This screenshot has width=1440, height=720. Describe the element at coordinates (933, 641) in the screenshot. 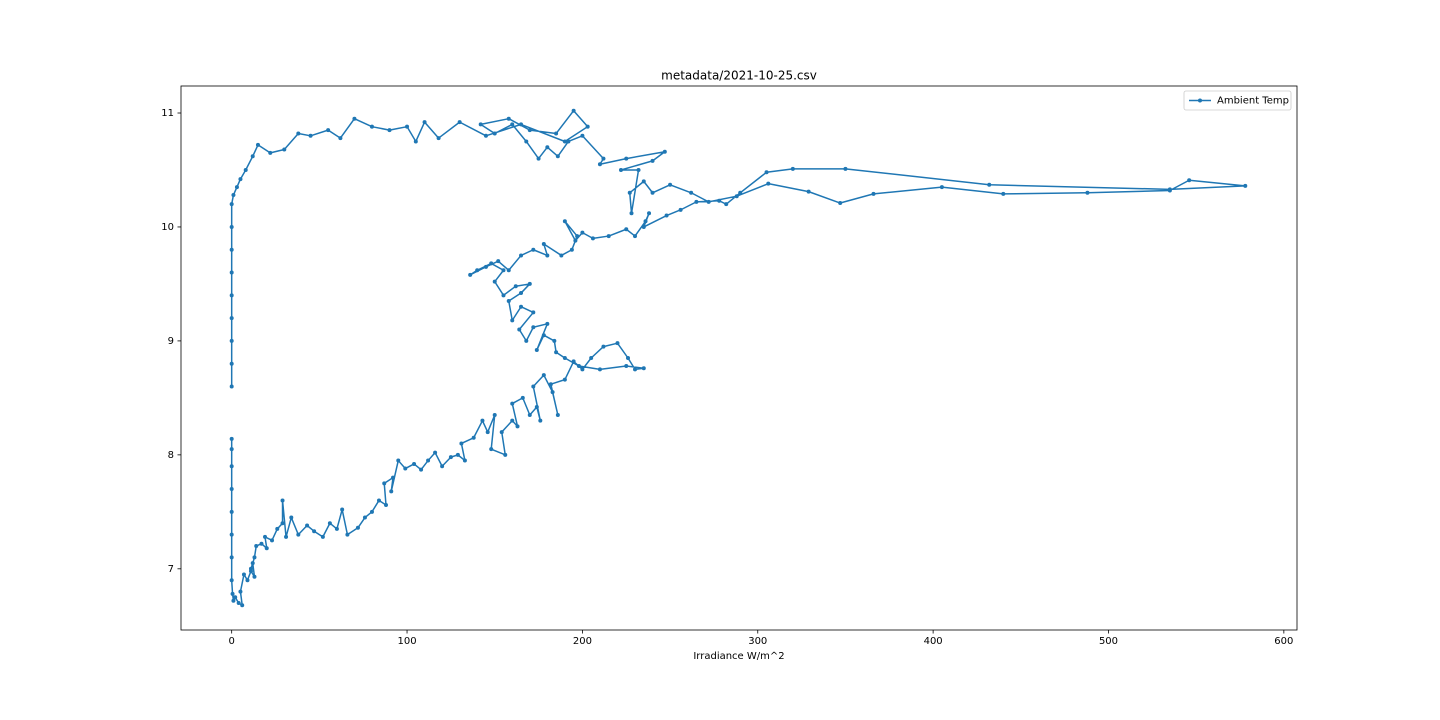

I see `x-tick-label: 400` at that location.